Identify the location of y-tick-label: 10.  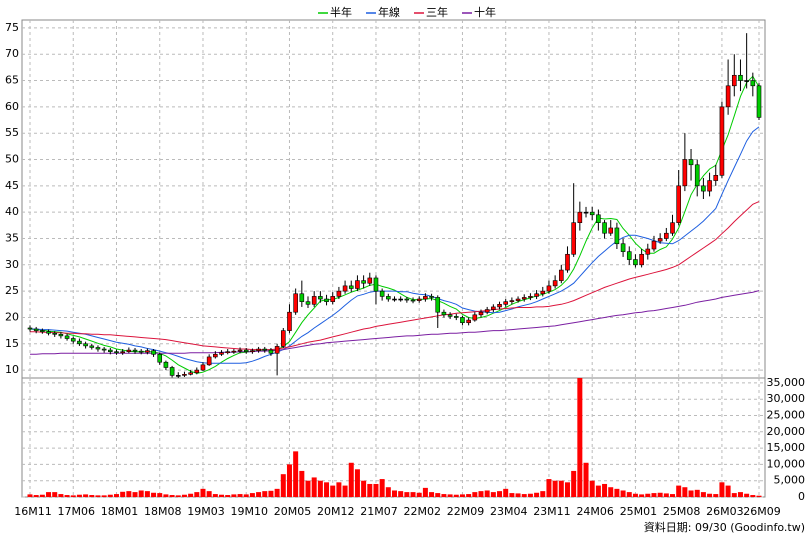
(12, 369).